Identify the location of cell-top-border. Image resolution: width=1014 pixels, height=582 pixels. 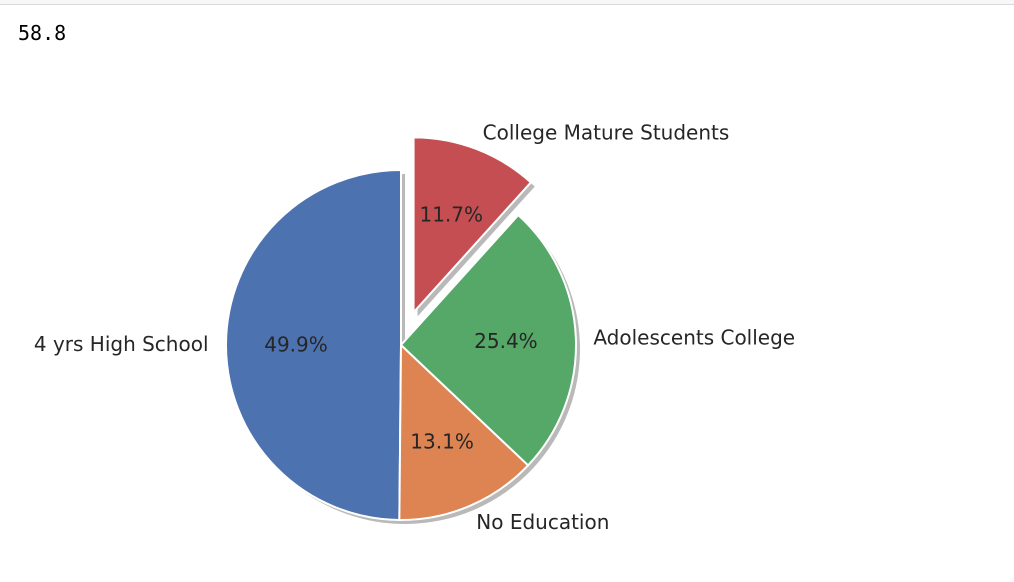
(507, 2).